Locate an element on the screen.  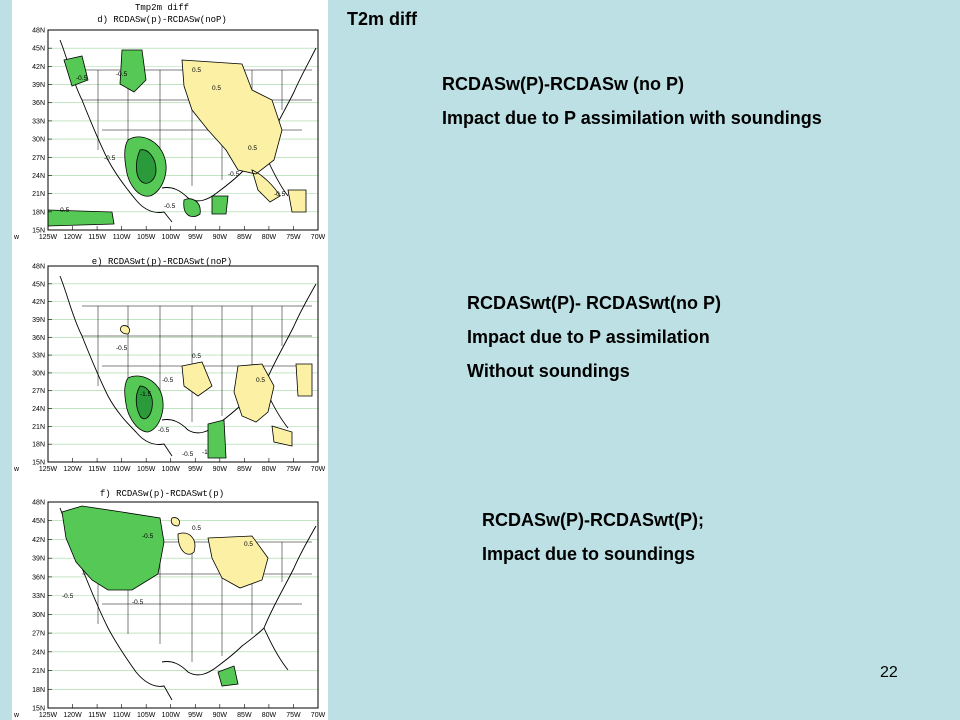
description-line: RCDASwt(P)- RCDASwt(no P) is located at coordinates (594, 303).